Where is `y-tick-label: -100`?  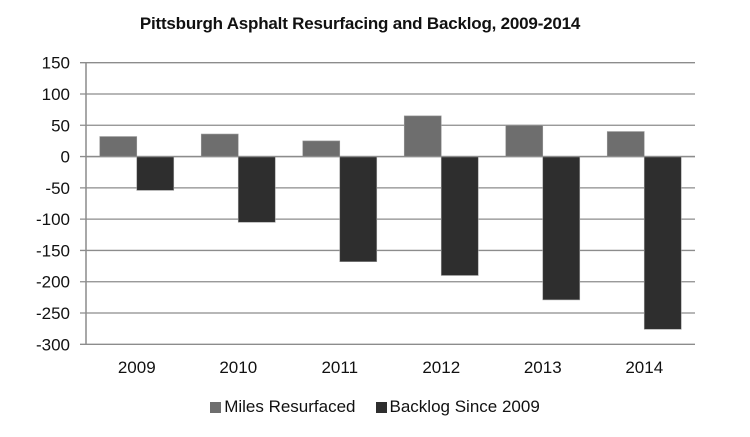 y-tick-label: -100 is located at coordinates (53, 219).